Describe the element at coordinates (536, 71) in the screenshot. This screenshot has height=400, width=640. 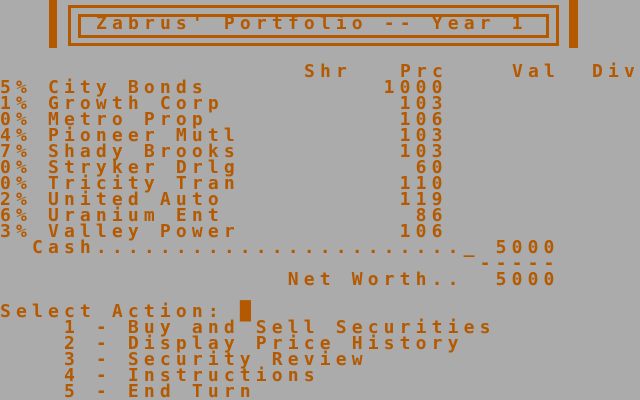
I see `column-header-val: Val` at that location.